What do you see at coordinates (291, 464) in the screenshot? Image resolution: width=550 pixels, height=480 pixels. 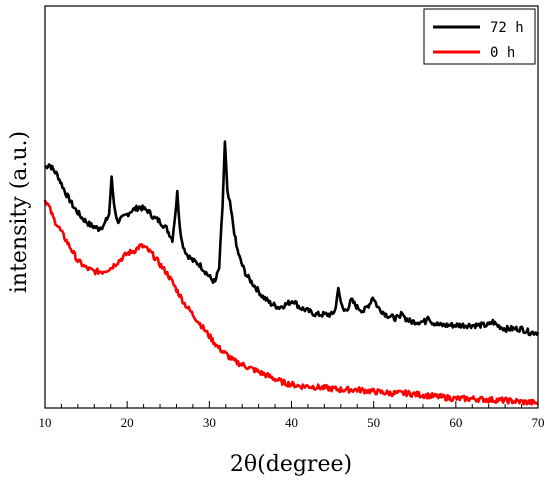 I see `x-axis-title: 2θ(degree)` at bounding box center [291, 464].